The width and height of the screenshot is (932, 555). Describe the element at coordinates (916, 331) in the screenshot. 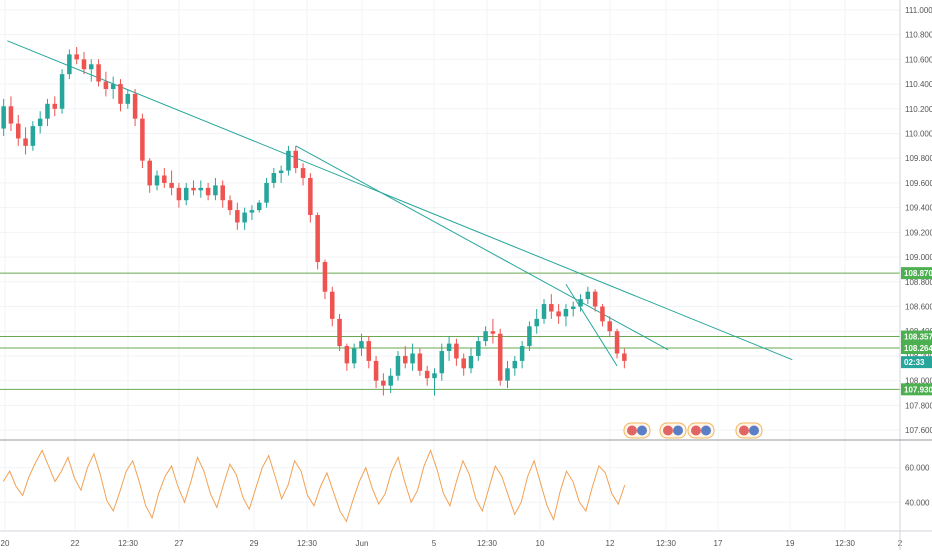

I see `price-labels: 108.870 108.357 108.264 02:33 107.930` at that location.